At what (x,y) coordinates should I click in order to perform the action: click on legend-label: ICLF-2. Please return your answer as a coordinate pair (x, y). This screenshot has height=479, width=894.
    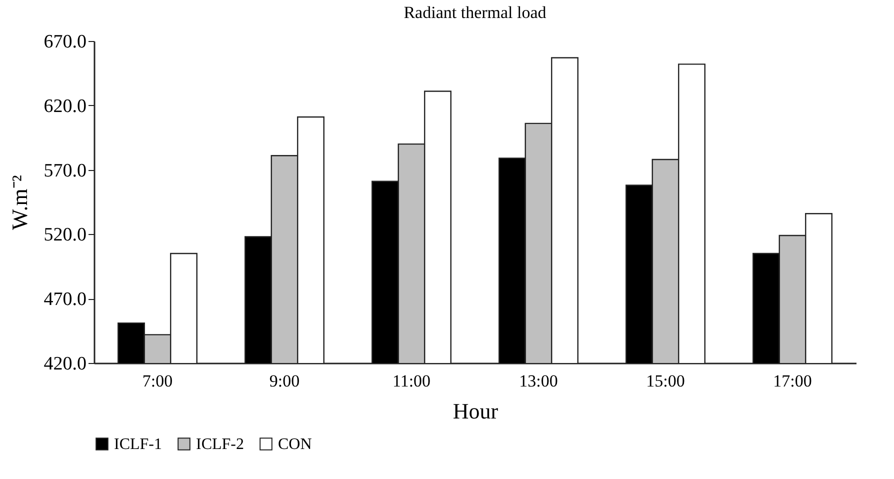
    Looking at the image, I should click on (220, 444).